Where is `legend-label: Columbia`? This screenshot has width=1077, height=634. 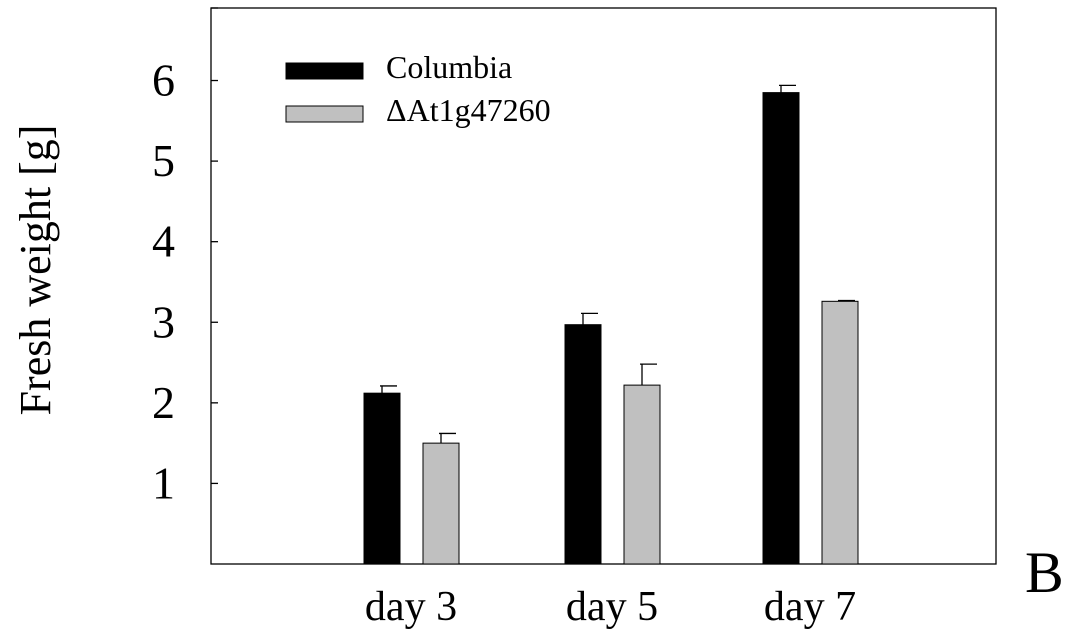 legend-label: Columbia is located at coordinates (449, 67).